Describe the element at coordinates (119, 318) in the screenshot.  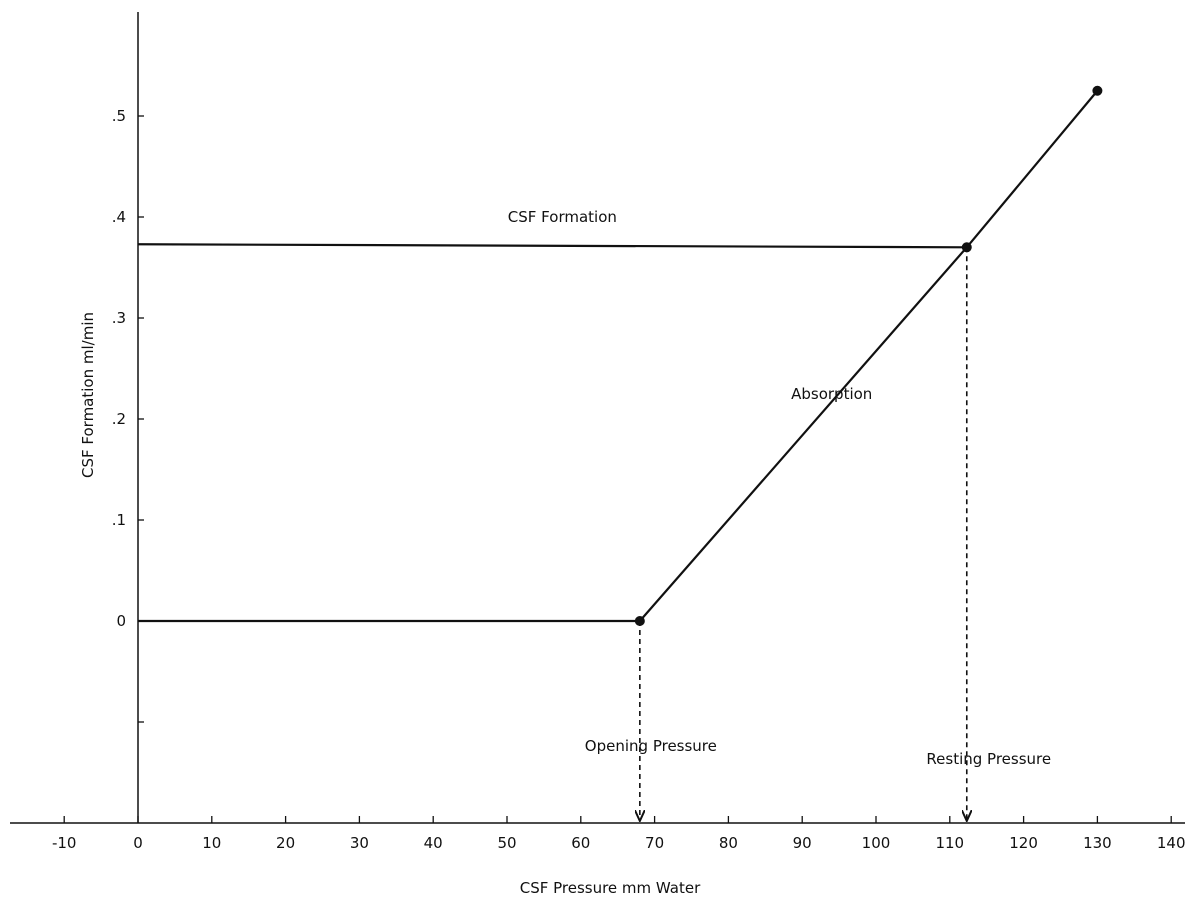
I see `y-tick-label: .3` at that location.